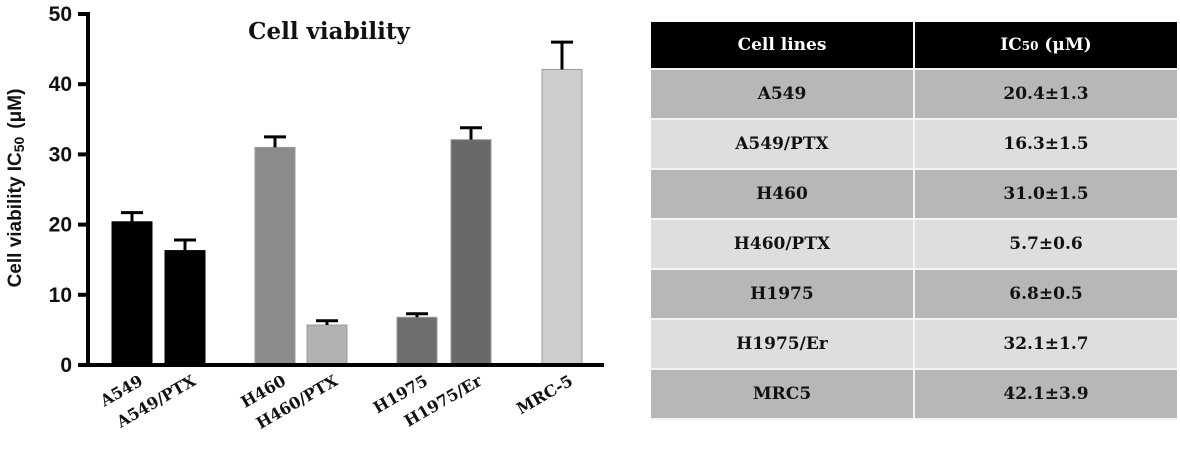 The width and height of the screenshot is (1180, 456). What do you see at coordinates (783, 344) in the screenshot?
I see `cell-line-name: H1975/Er` at bounding box center [783, 344].